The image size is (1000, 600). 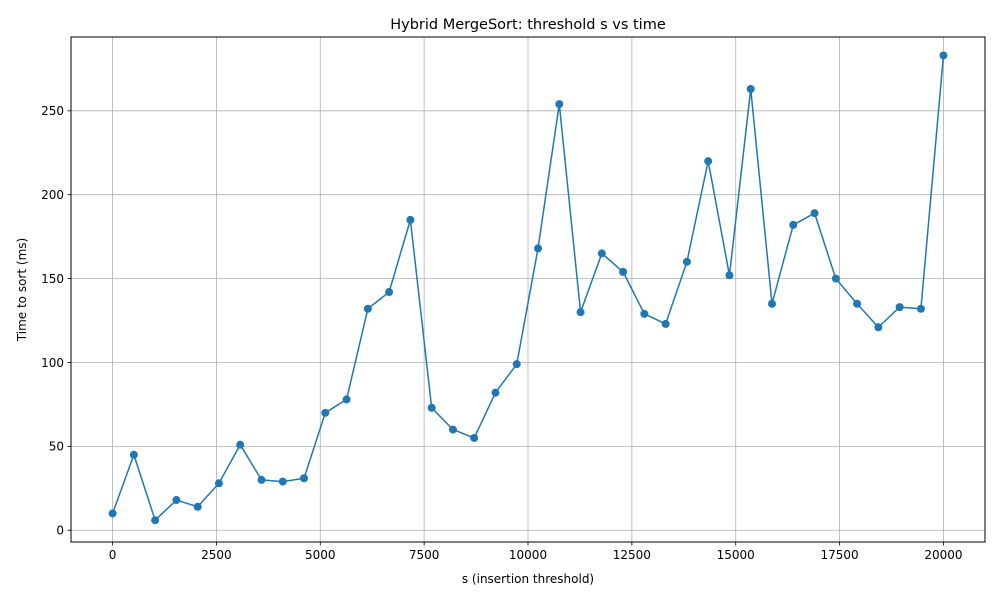 What do you see at coordinates (736, 555) in the screenshot?
I see `x-tick-label: 15000` at bounding box center [736, 555].